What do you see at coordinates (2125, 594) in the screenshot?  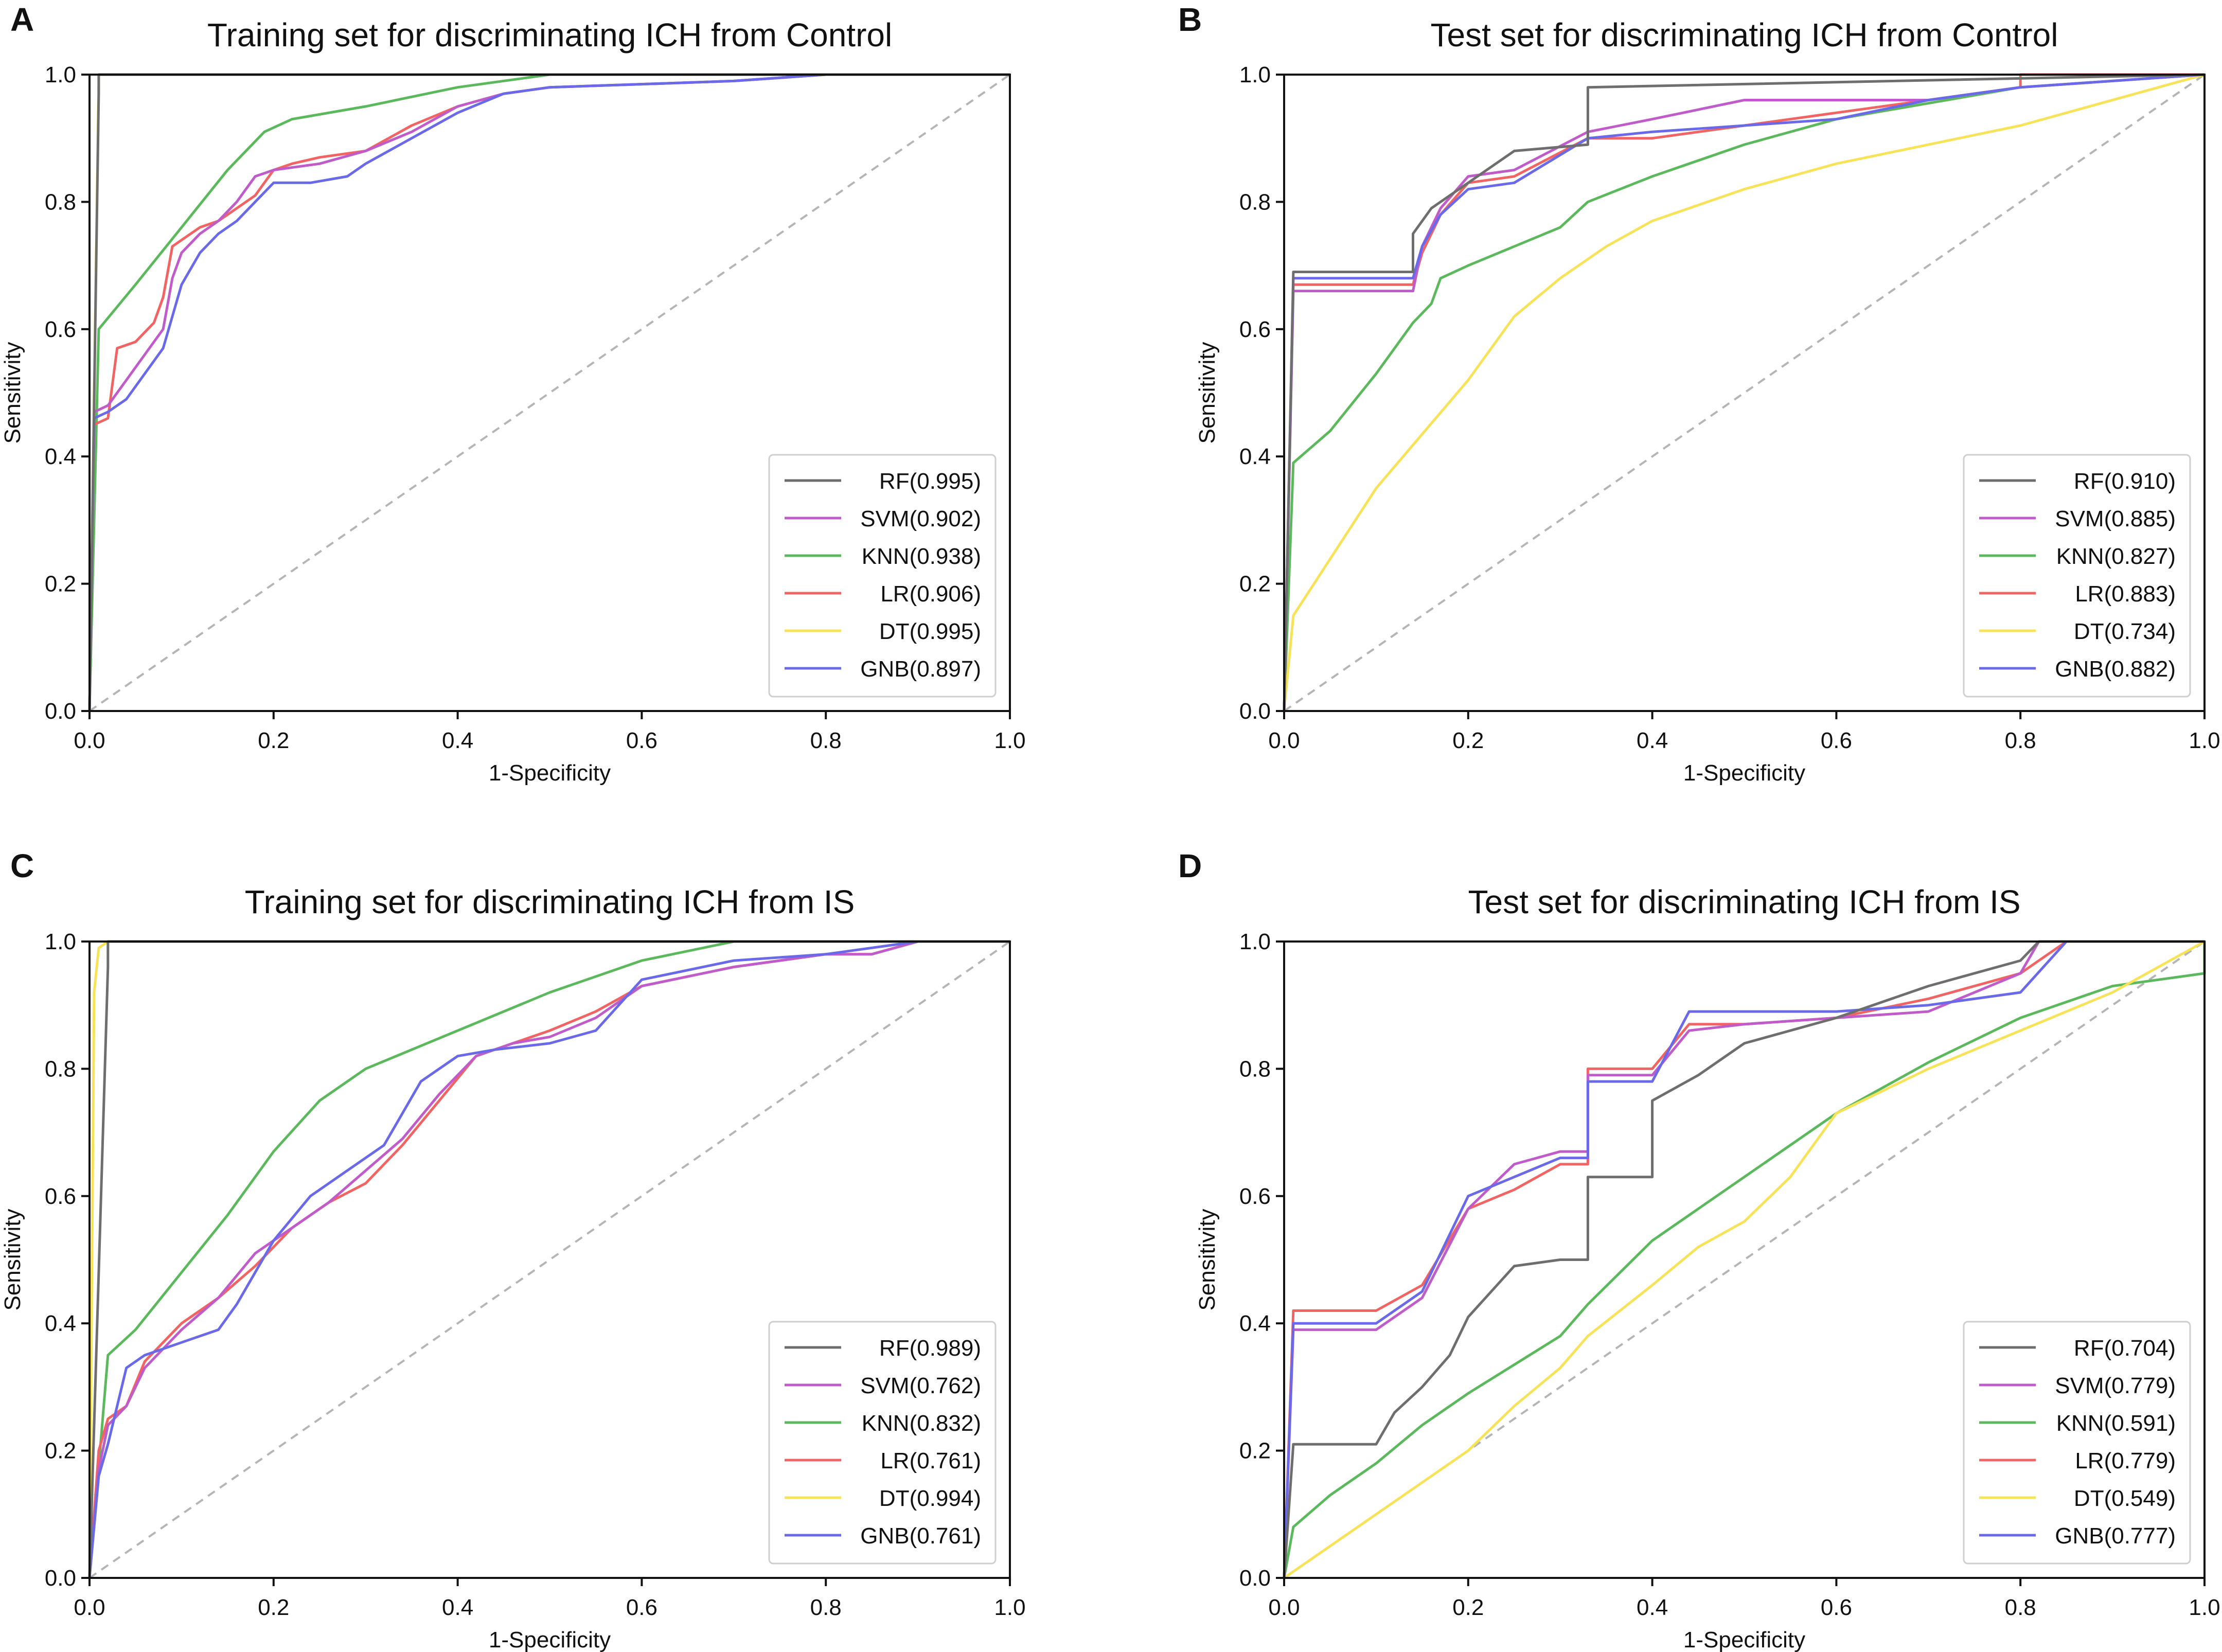 I see `legend-entry-lr: LR(0.883)` at bounding box center [2125, 594].